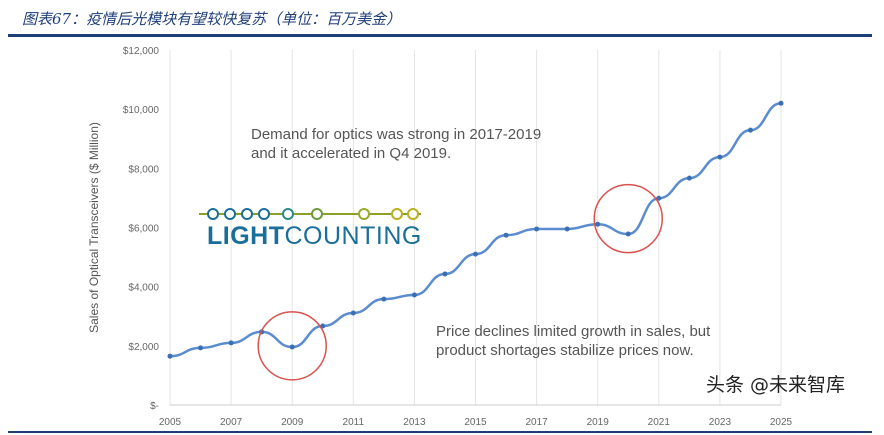  I want to click on watermark: 头条 @未来智库, so click(776, 385).